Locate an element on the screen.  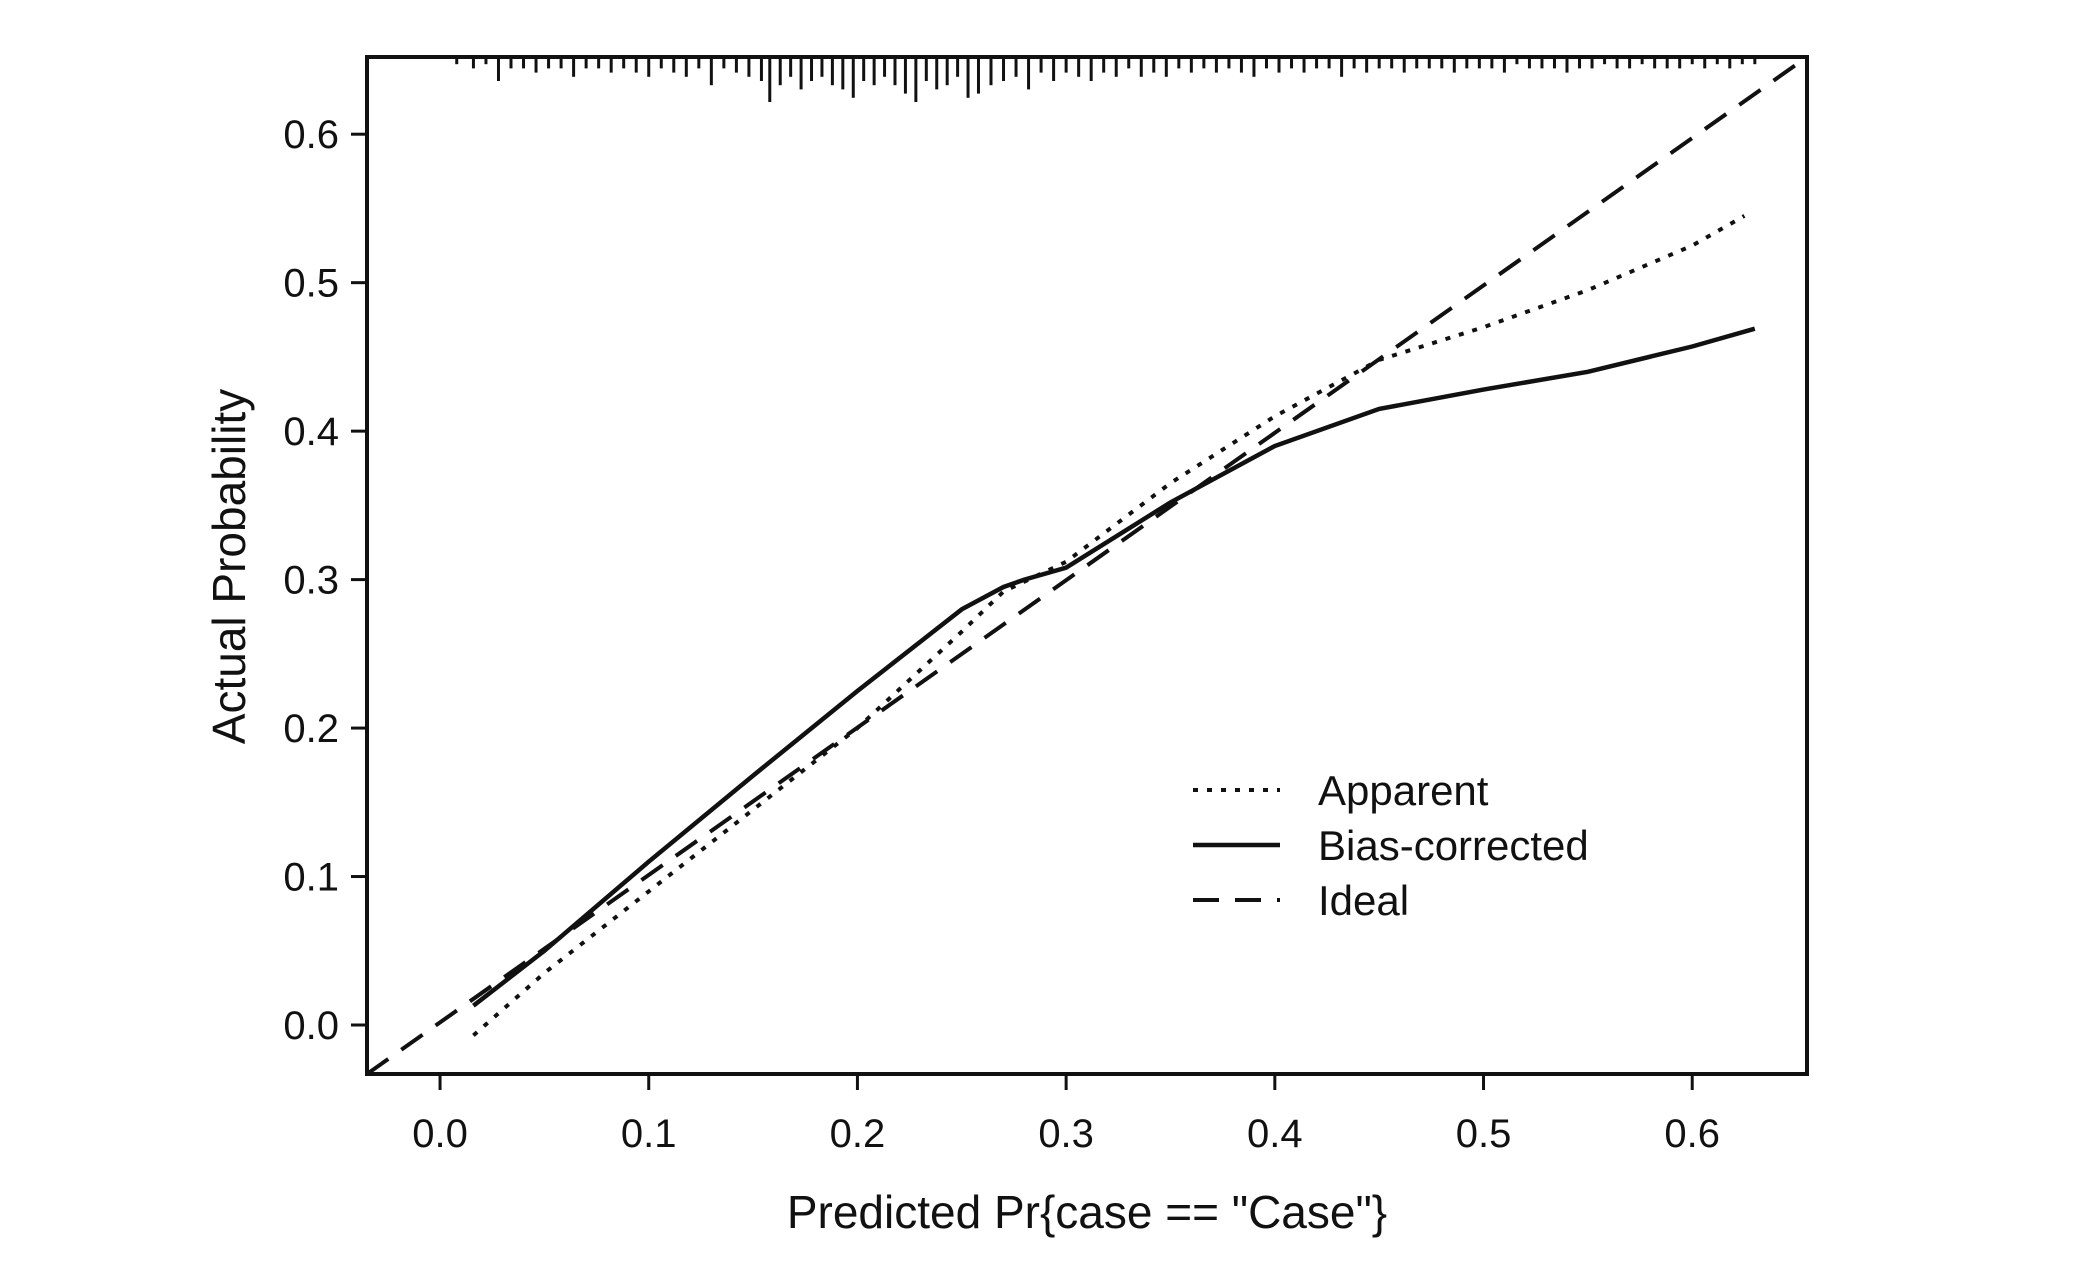
x-tick-label: 0.3 is located at coordinates (1066, 1134).